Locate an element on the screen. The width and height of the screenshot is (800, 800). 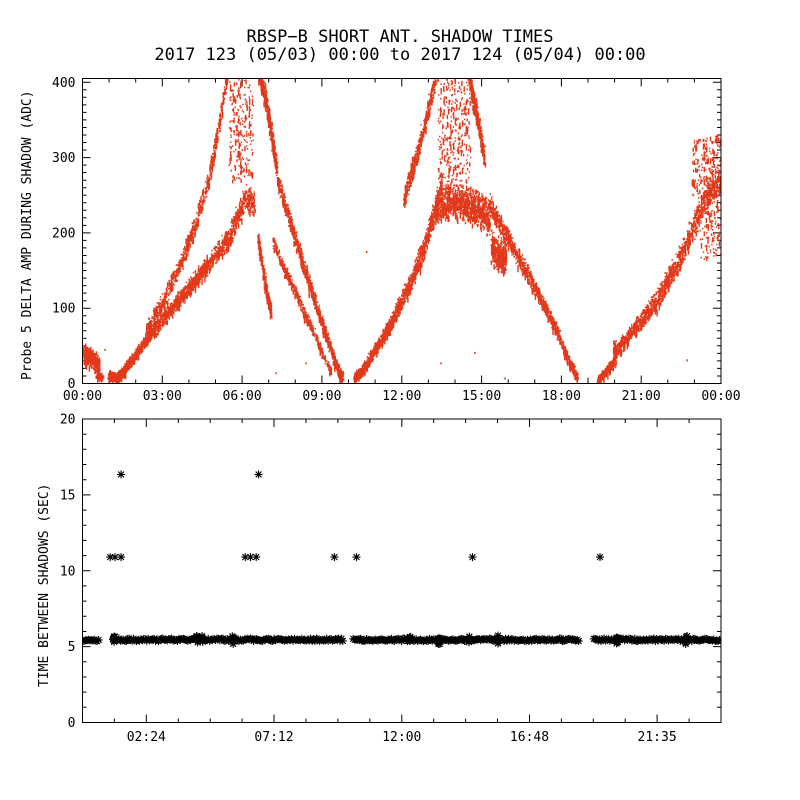
bottom-panel-y-tick-label: 10 is located at coordinates (68, 571).